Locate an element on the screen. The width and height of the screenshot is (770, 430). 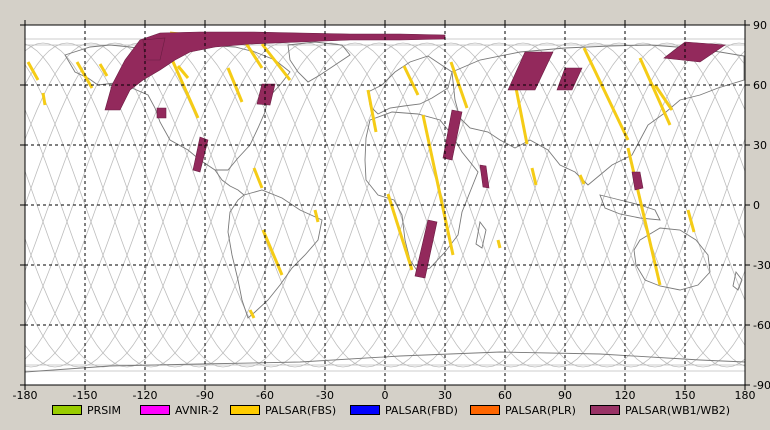
africa-coast is located at coordinates (421, 192).